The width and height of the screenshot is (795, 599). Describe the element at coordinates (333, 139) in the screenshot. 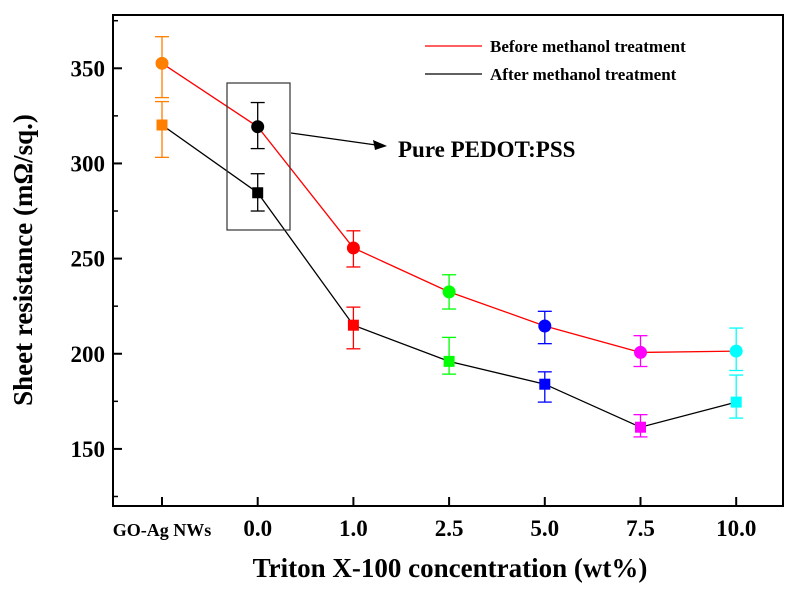

I see `annotation-arrow` at that location.